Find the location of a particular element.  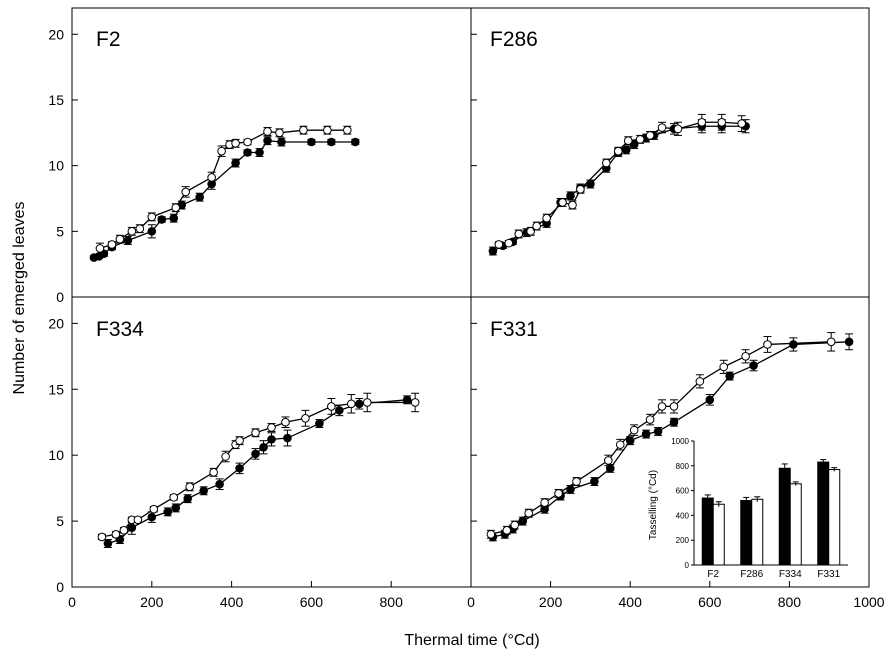

panel-title: F286 is located at coordinates (514, 39).